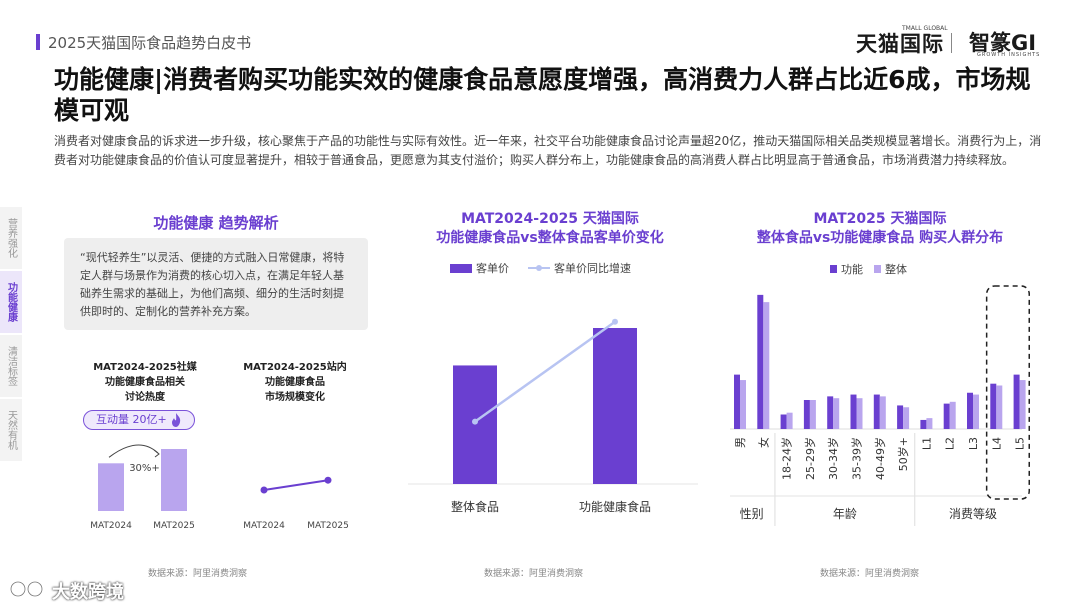 Image resolution: width=1080 pixels, height=608 pixels. I want to click on side-nav-item-organic: 天然有机, so click(11, 430).